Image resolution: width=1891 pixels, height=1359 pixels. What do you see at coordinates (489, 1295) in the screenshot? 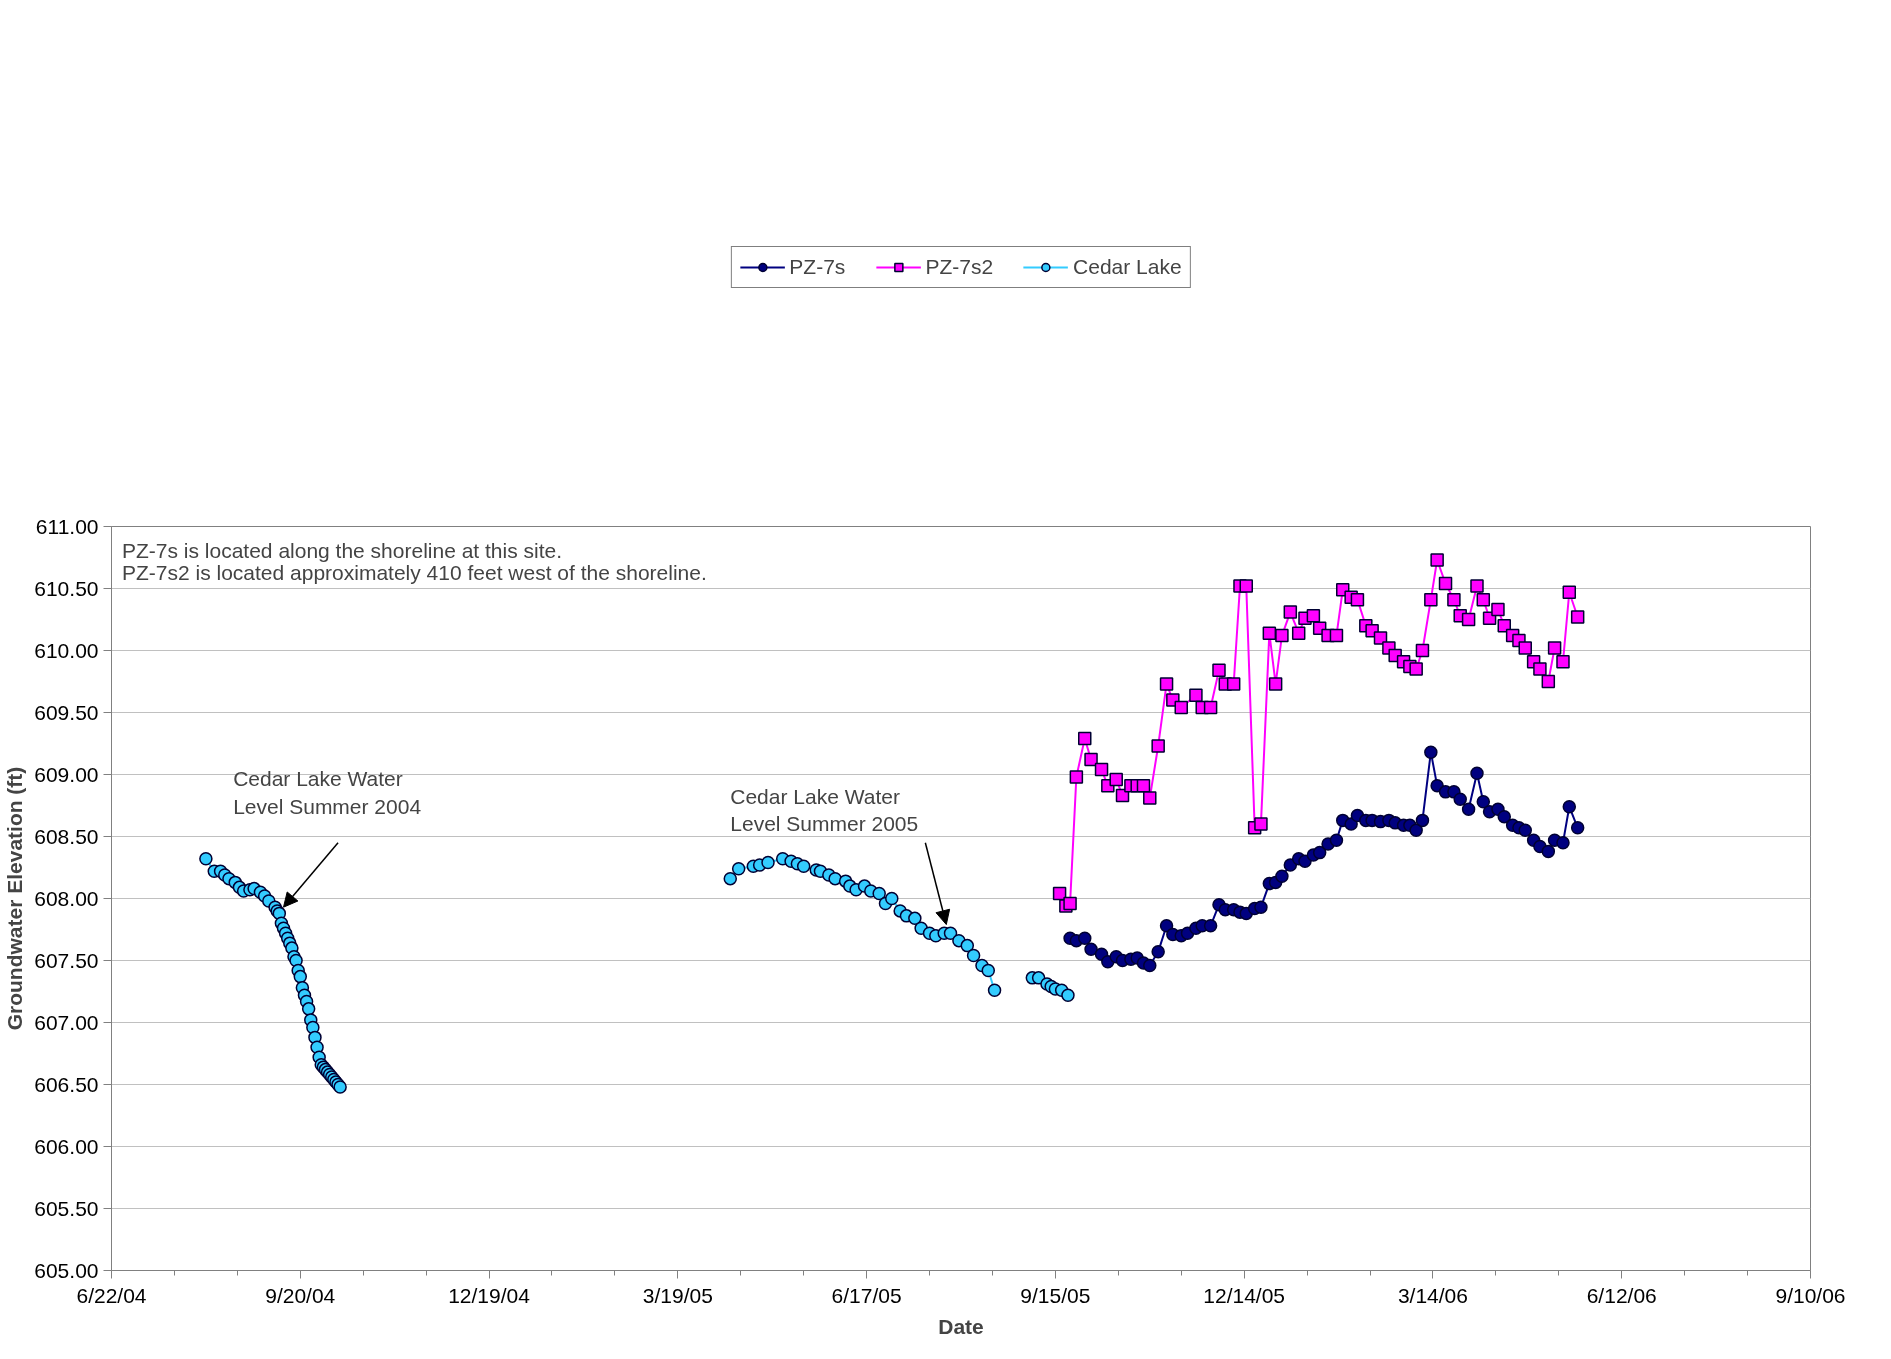
I see `x-tick-label: 12/19/04` at bounding box center [489, 1295].